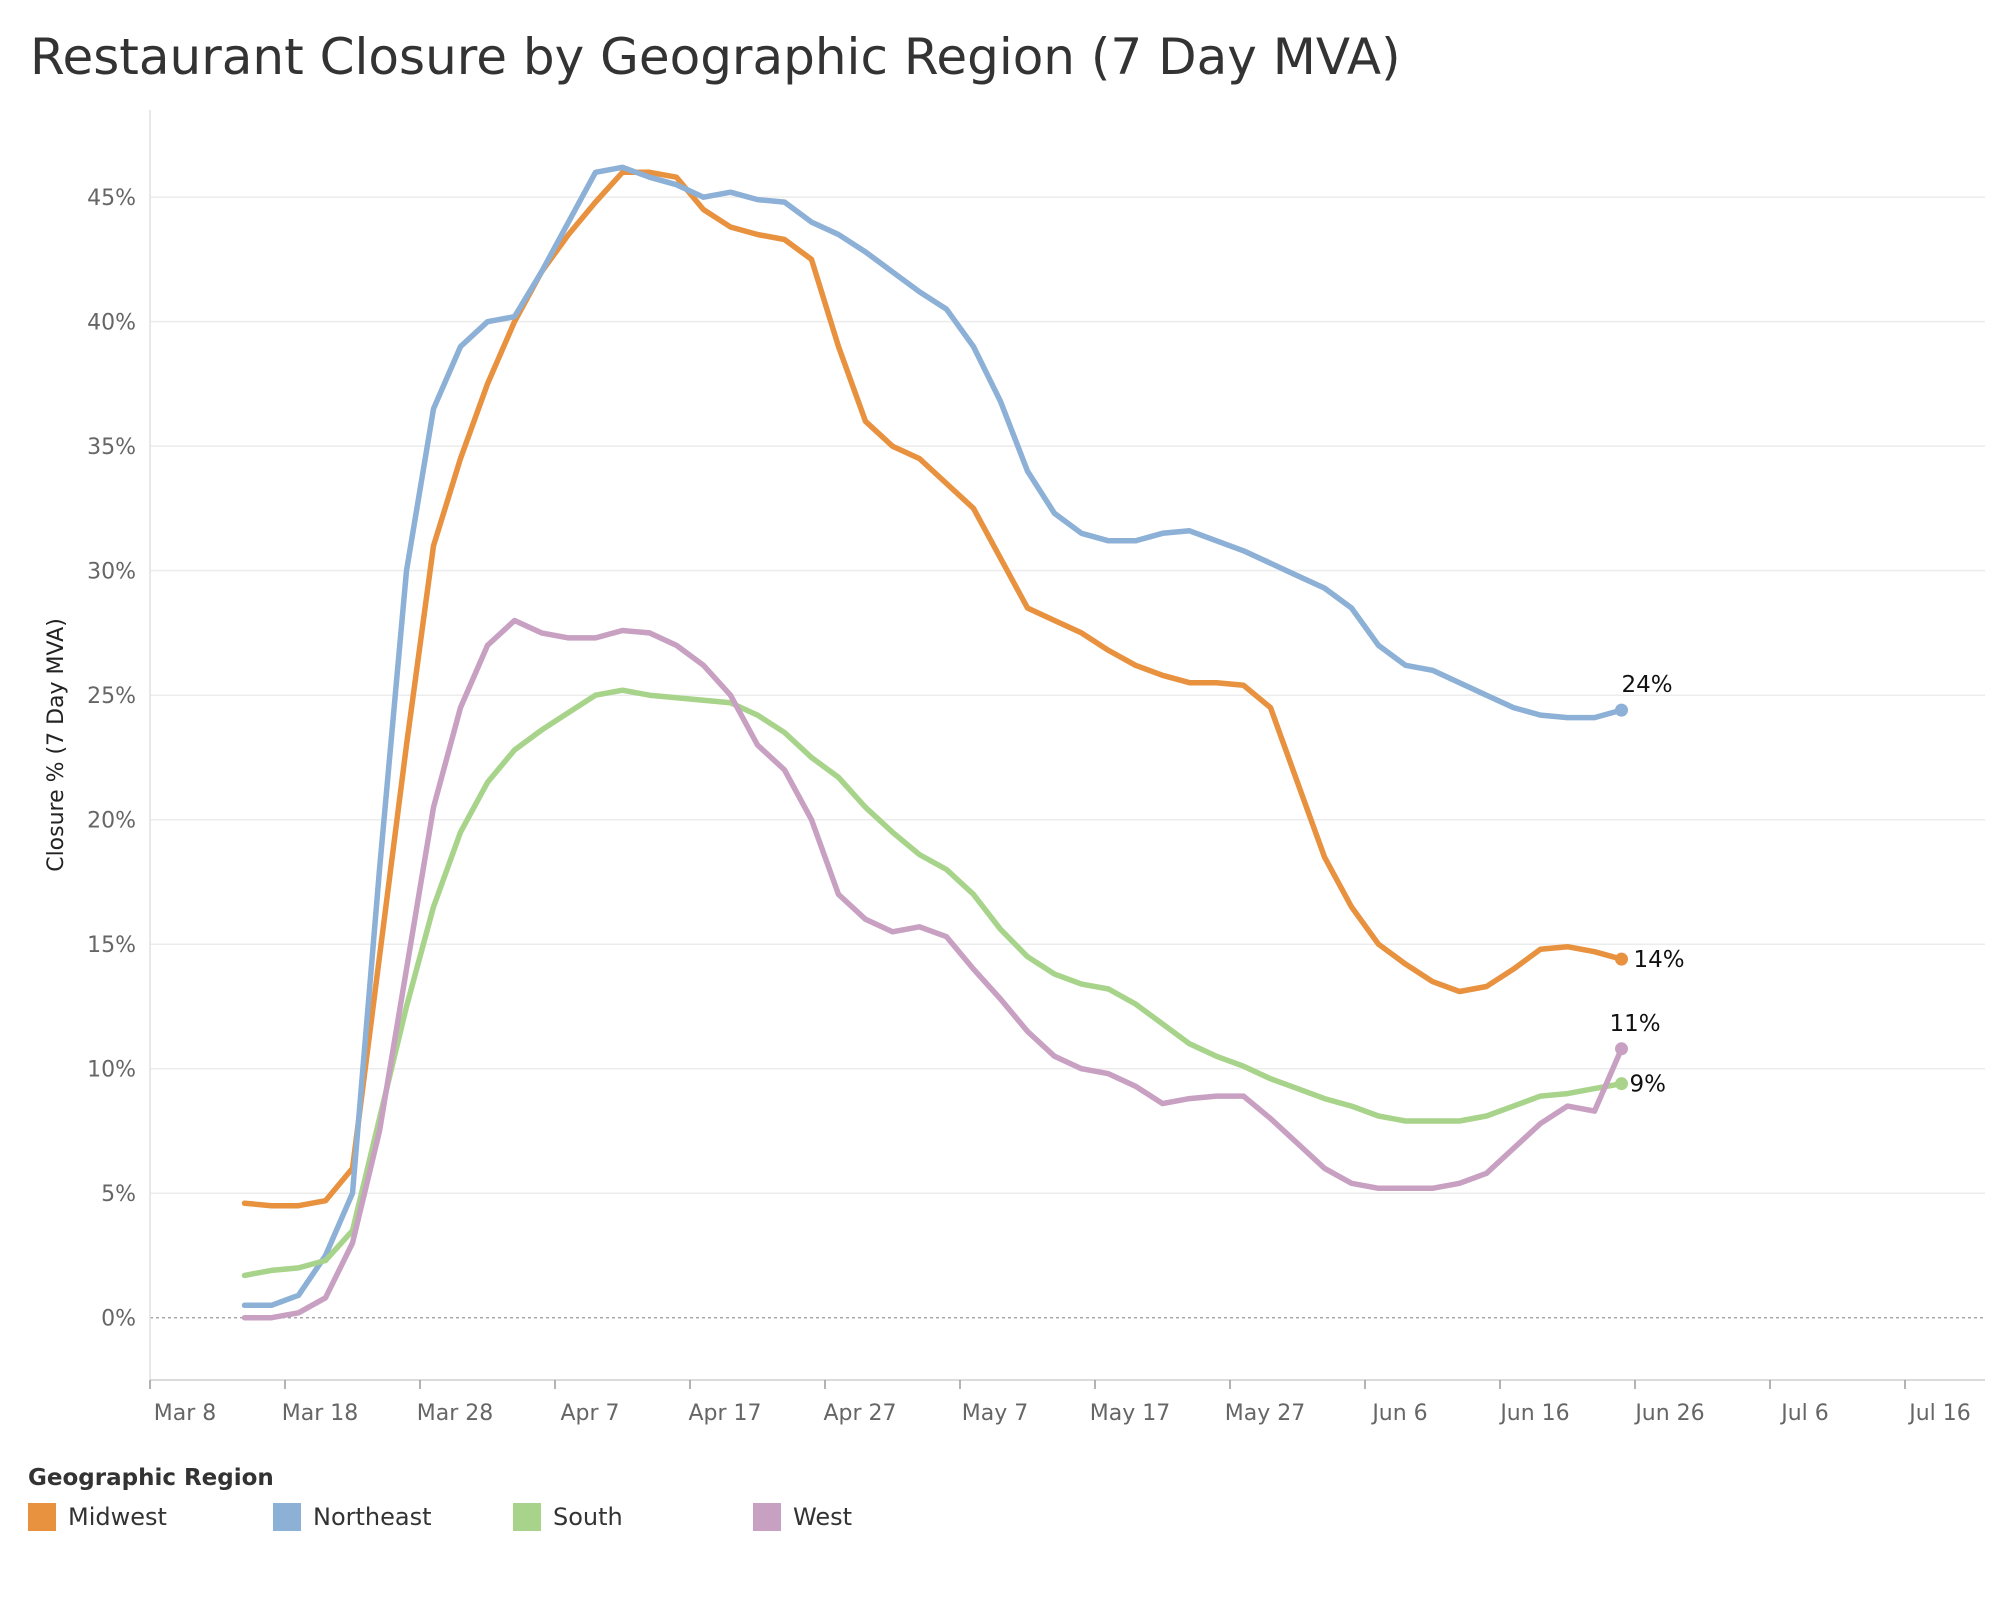 Image resolution: width=2000 pixels, height=1600 pixels. I want to click on x-tick-label: Mar 28, so click(455, 1413).